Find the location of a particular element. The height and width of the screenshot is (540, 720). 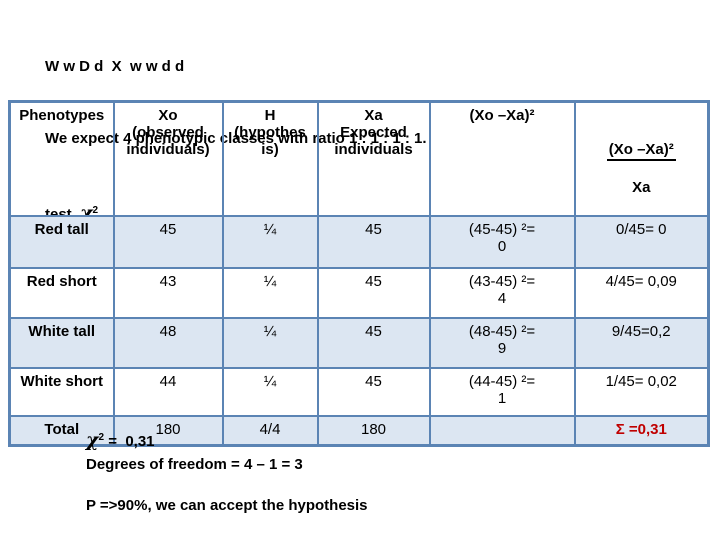

chi-square-result-line: χ2 = 0,31 is located at coordinates (227, 439).